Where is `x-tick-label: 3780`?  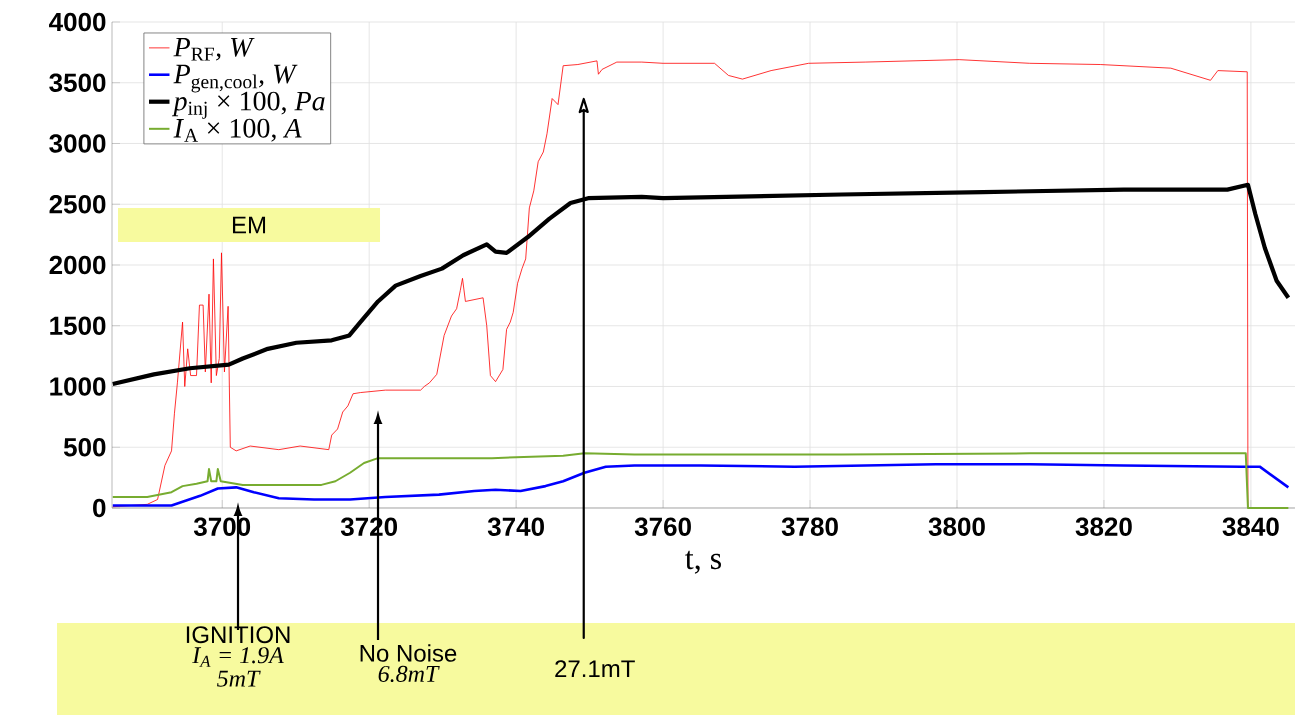
x-tick-label: 3780 is located at coordinates (809, 526).